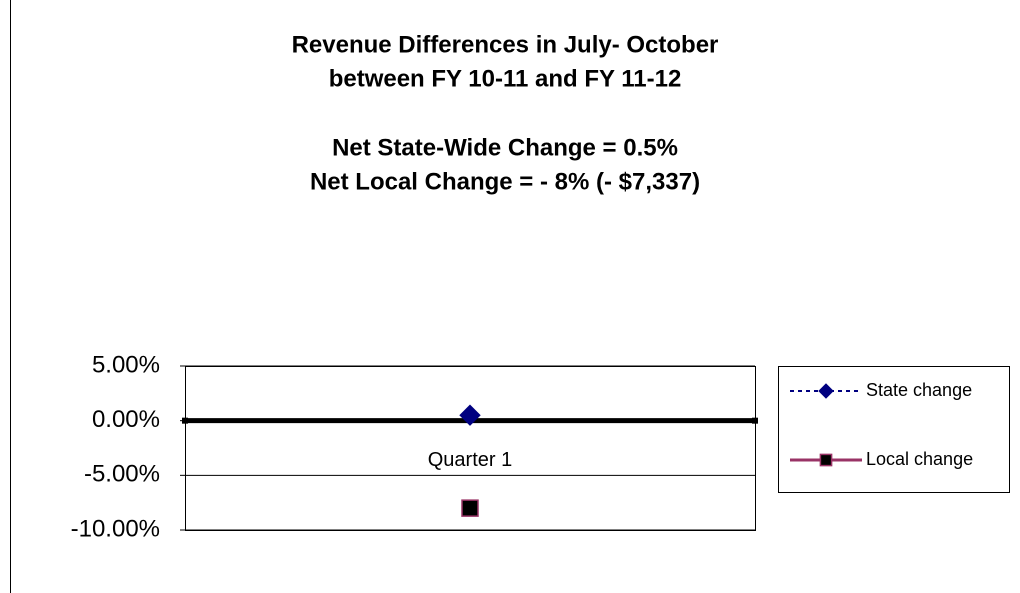  Describe the element at coordinates (115, 528) in the screenshot. I see `y-tick-label: -10.00%` at that location.